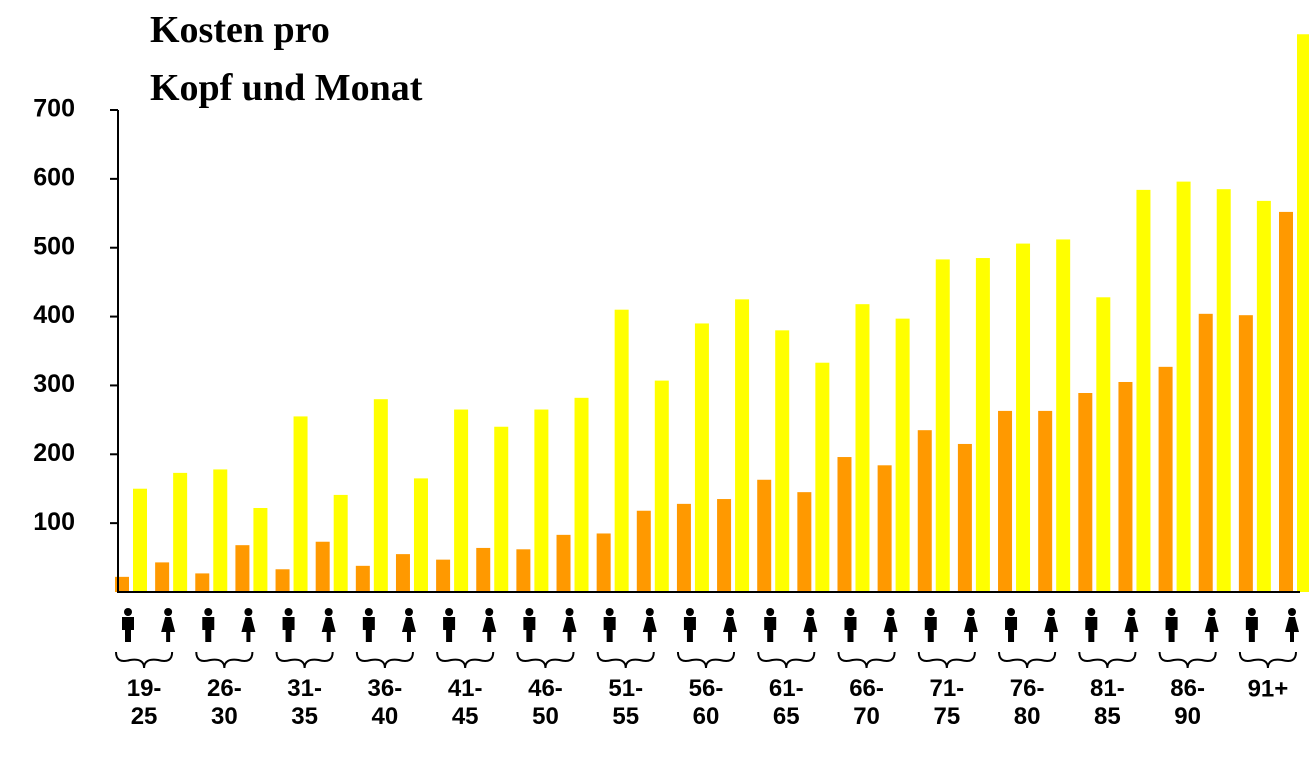 The image size is (1309, 767). What do you see at coordinates (240, 30) in the screenshot?
I see `chart-title: Kosten pro` at bounding box center [240, 30].